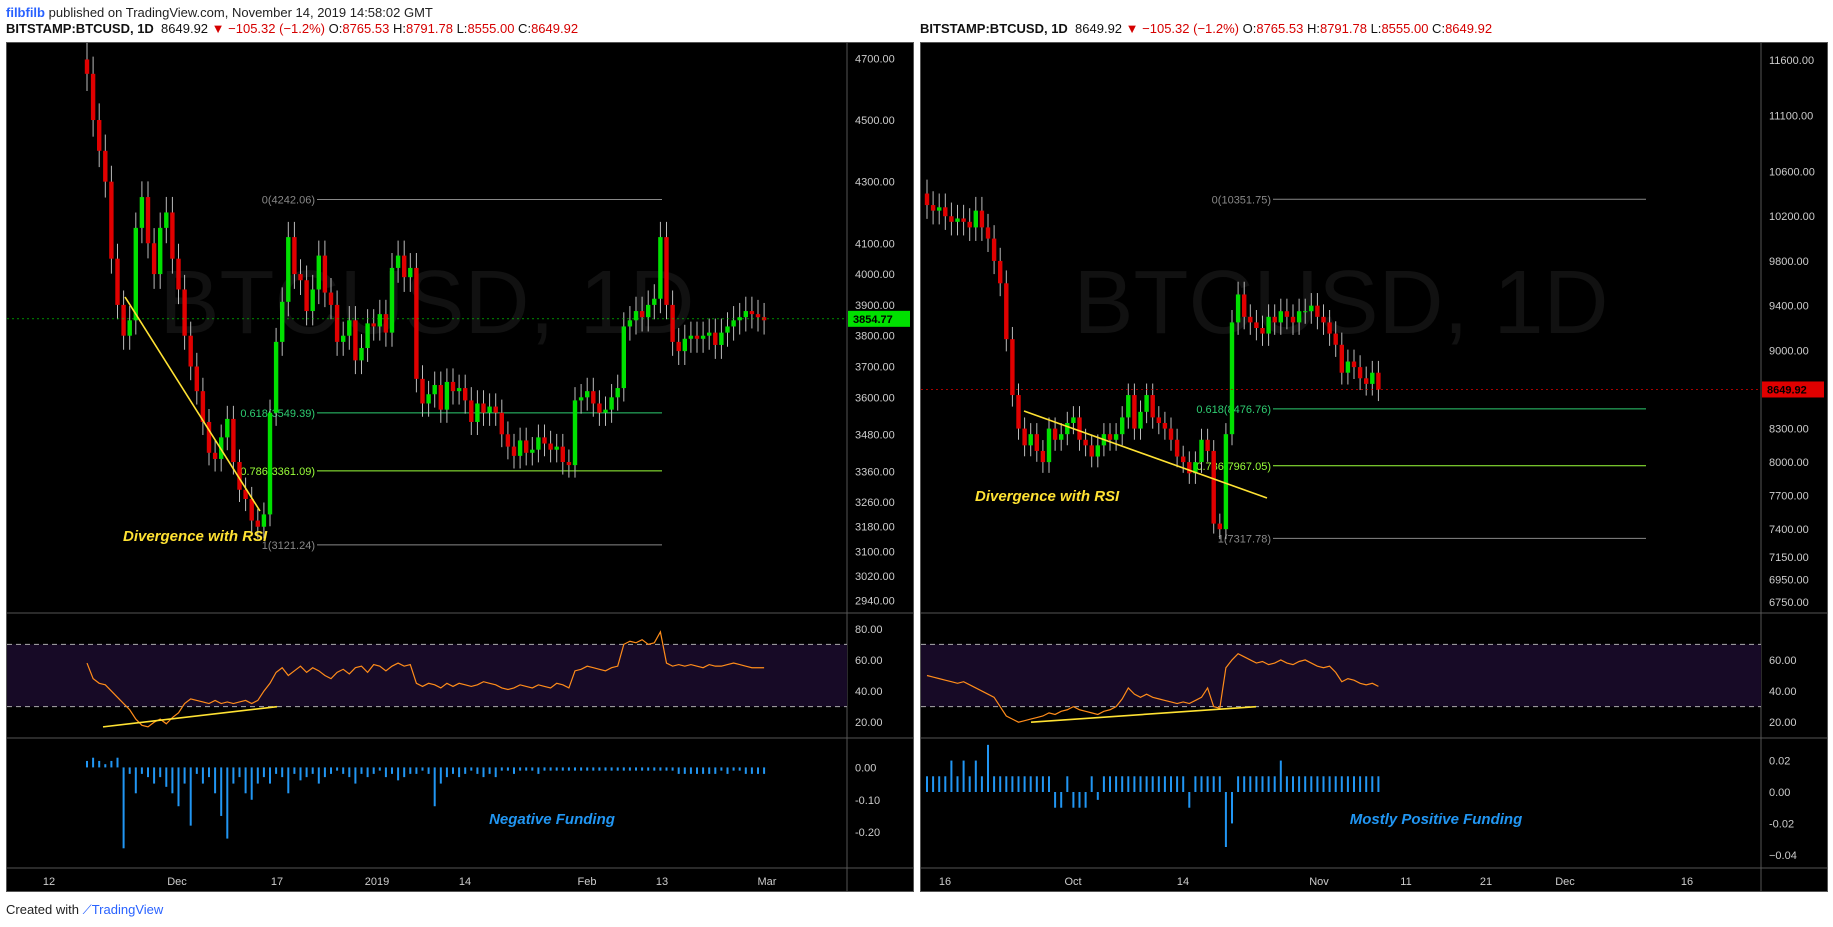 Image resolution: width=1833 pixels, height=927 pixels. What do you see at coordinates (277, 472) in the screenshot?
I see `fib-level-label: 0.786(3361.09)` at bounding box center [277, 472].